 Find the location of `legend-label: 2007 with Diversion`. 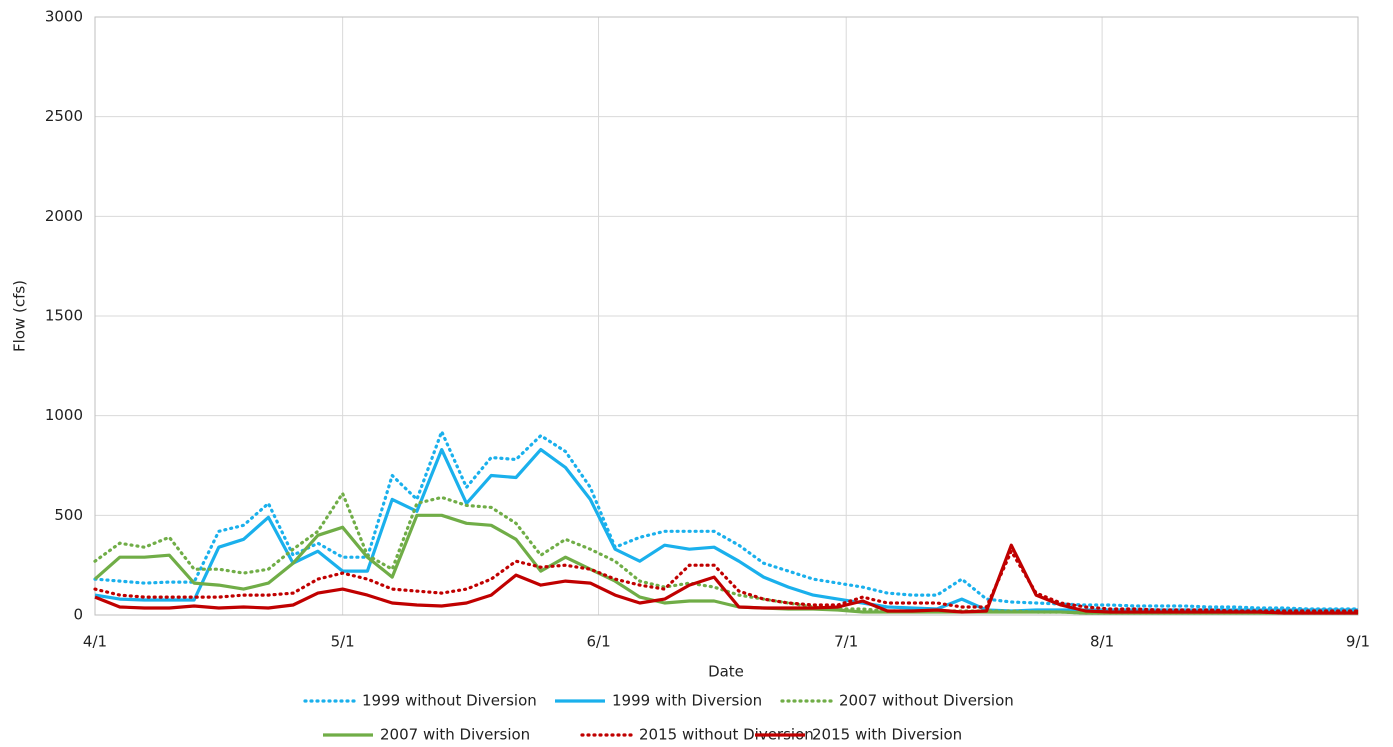

legend-label: 2007 with Diversion is located at coordinates (455, 735).